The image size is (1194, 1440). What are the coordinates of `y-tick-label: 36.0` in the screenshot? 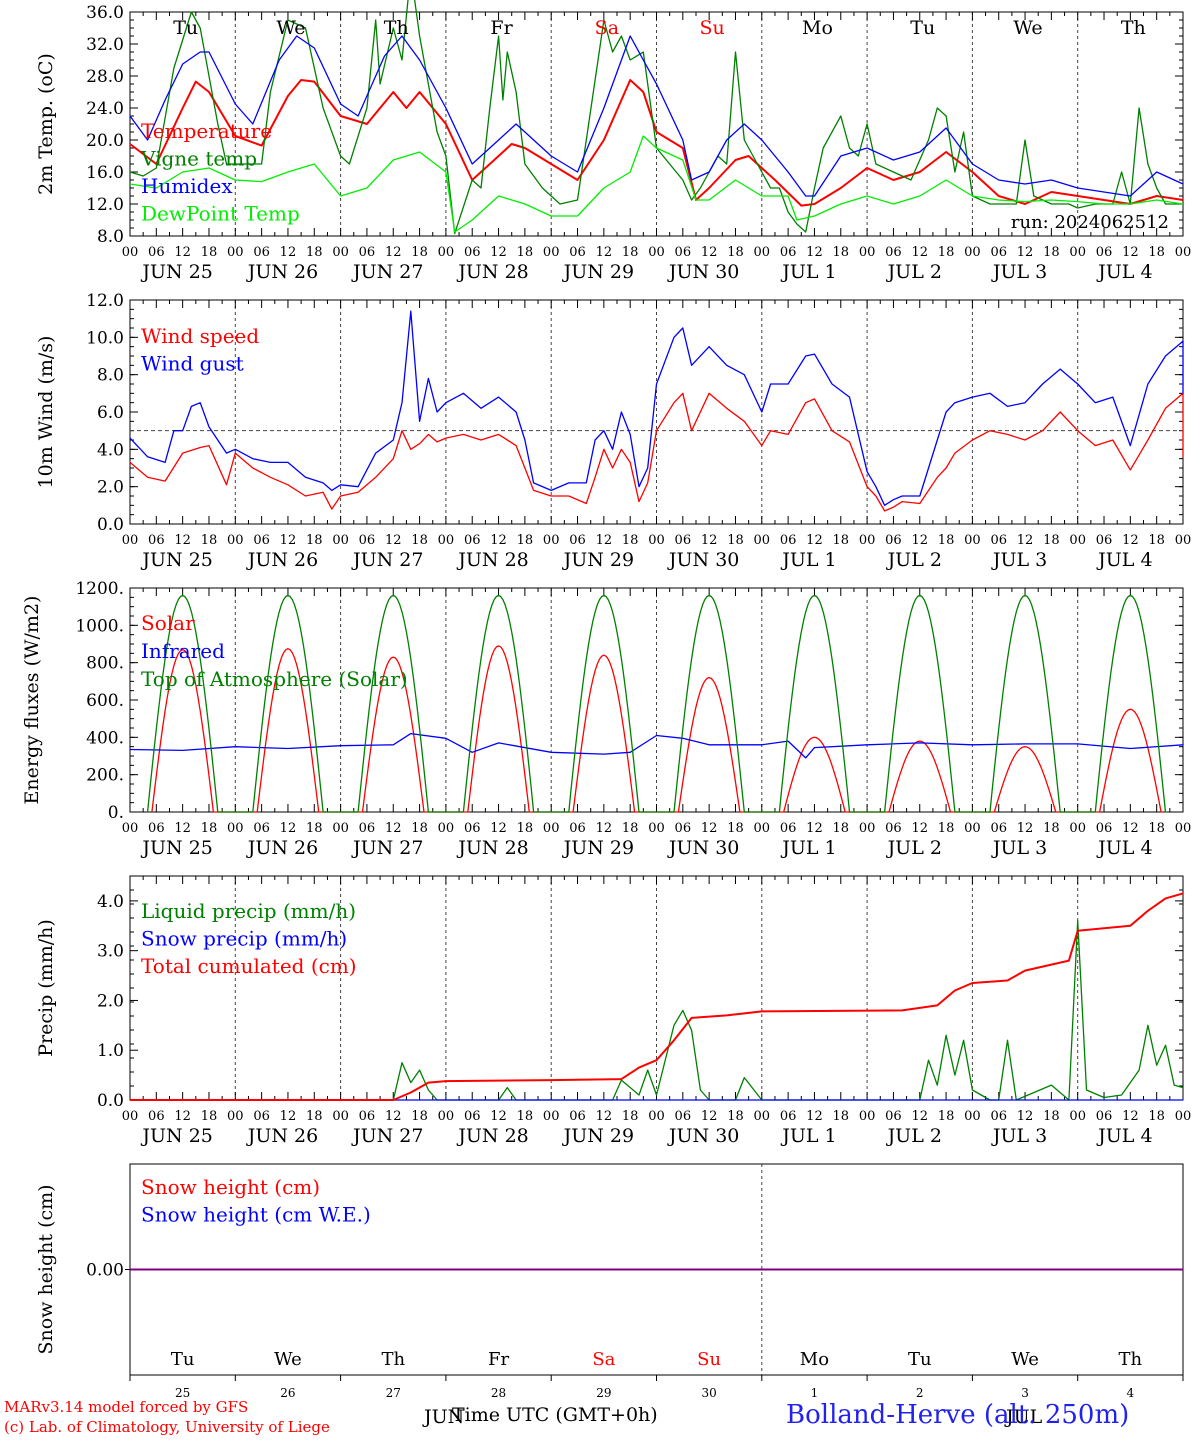 It's located at (105, 13).